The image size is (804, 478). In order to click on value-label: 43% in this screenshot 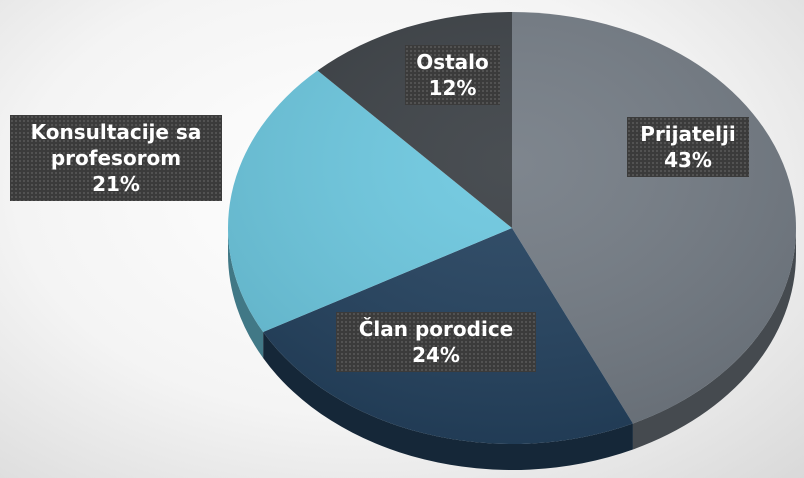, I will do `click(688, 160)`.